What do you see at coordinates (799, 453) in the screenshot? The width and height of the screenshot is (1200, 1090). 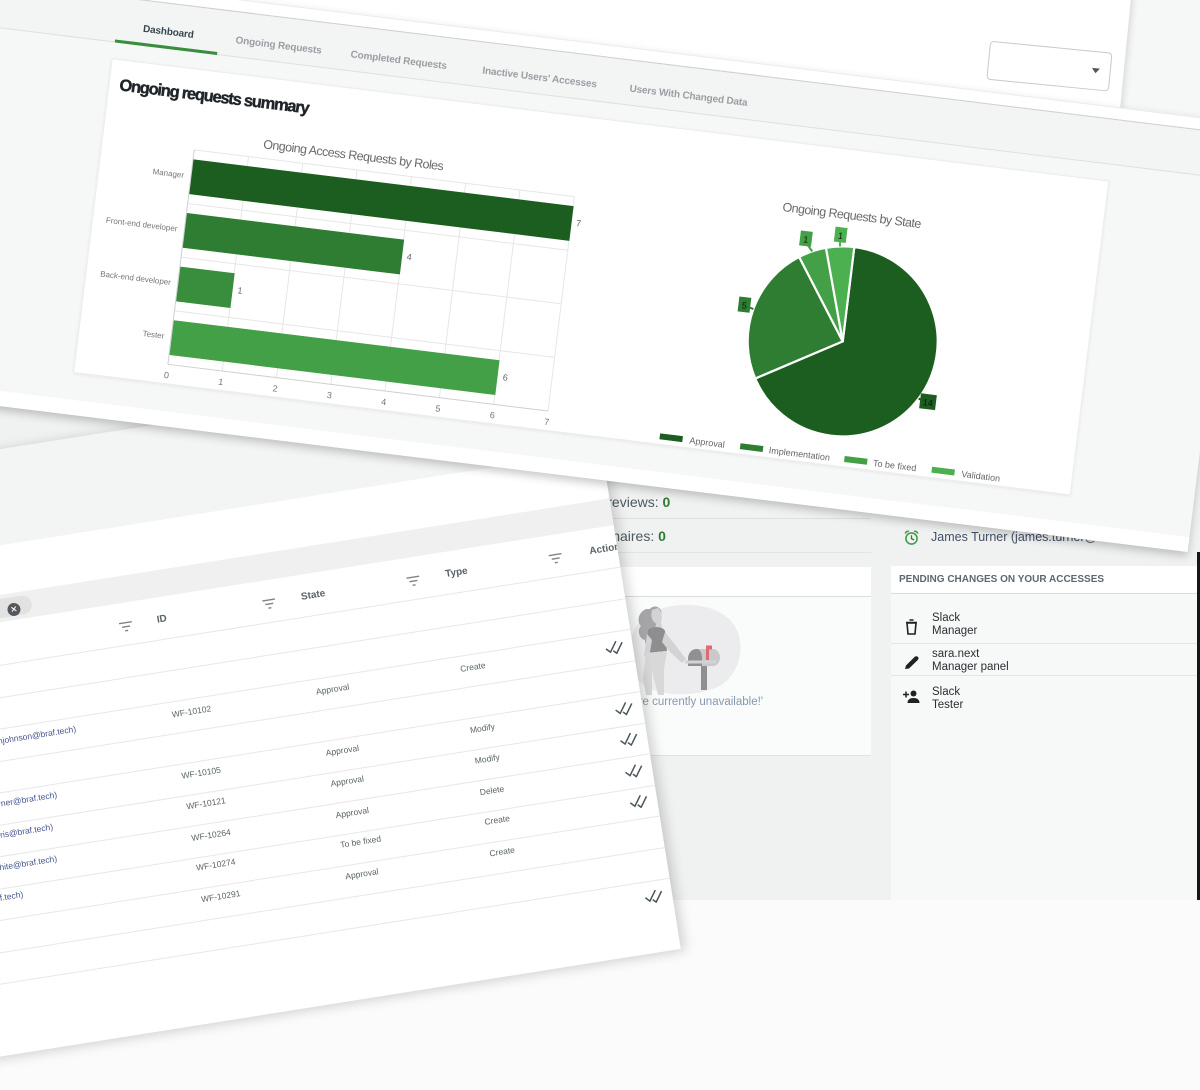 I see `svg-text: Implementation` at bounding box center [799, 453].